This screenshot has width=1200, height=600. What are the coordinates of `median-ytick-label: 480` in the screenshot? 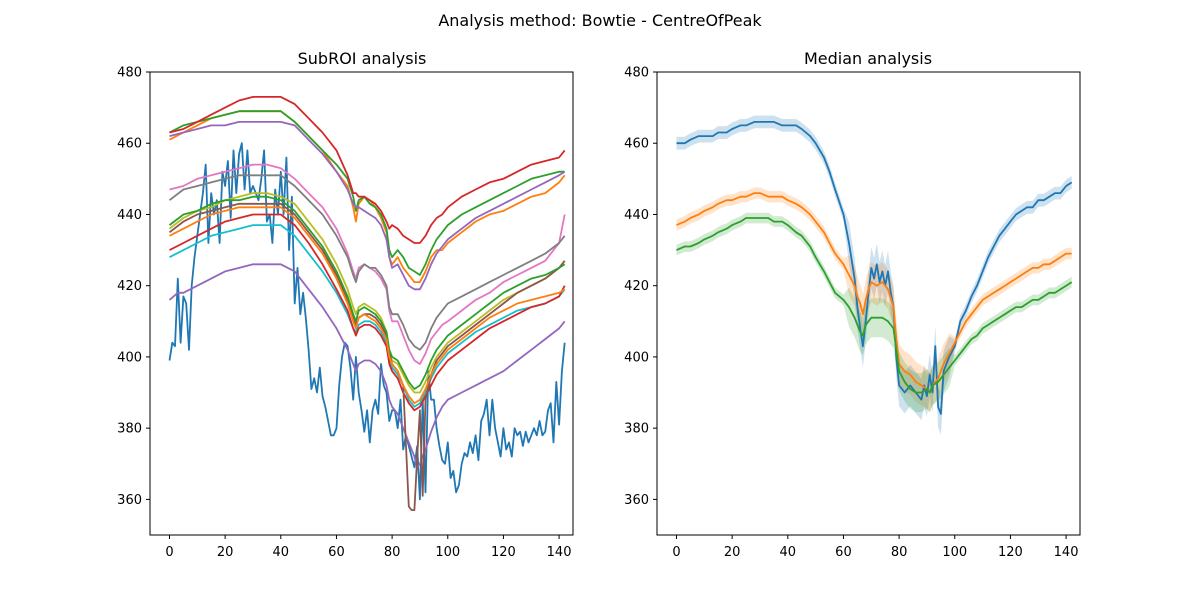 It's located at (636, 73).